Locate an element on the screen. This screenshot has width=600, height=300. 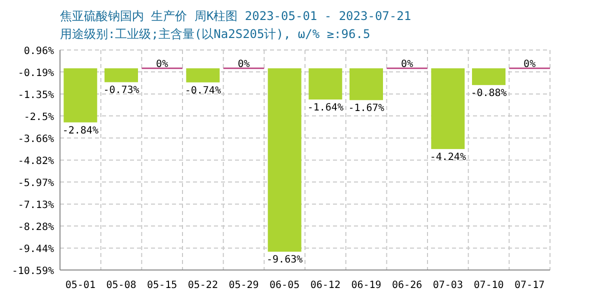
data-label: -1.64% is located at coordinates (325, 108).